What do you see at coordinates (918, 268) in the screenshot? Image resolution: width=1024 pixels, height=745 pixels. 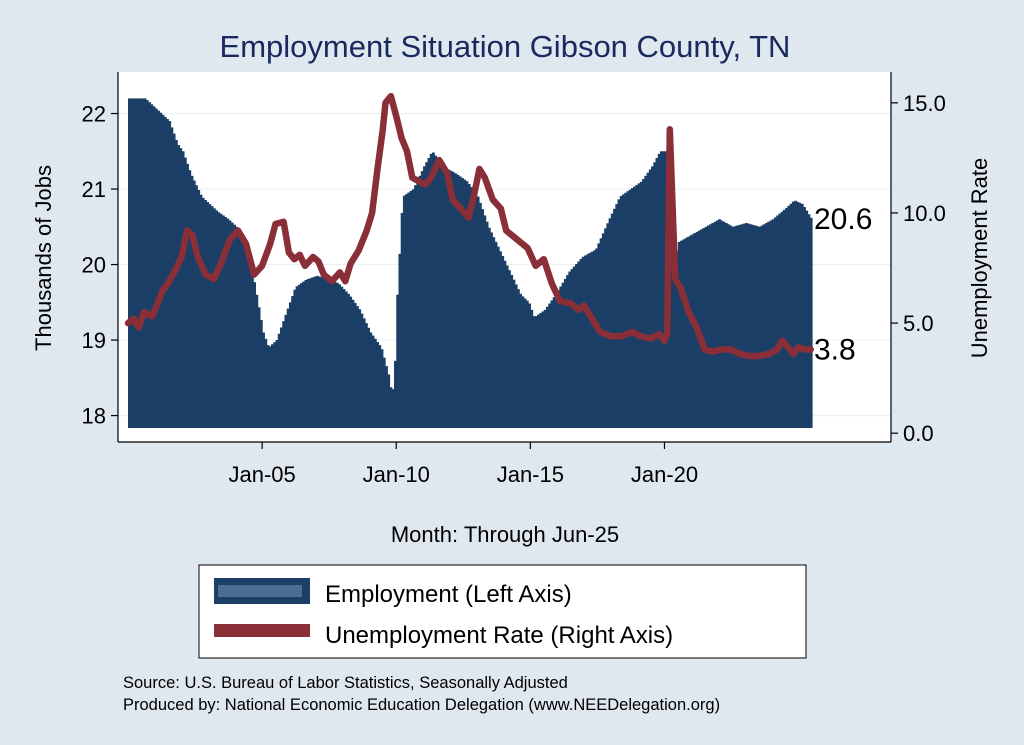 I see `right-axis-ticks: 0.0 5.0 10.0 15.0` at bounding box center [918, 268].